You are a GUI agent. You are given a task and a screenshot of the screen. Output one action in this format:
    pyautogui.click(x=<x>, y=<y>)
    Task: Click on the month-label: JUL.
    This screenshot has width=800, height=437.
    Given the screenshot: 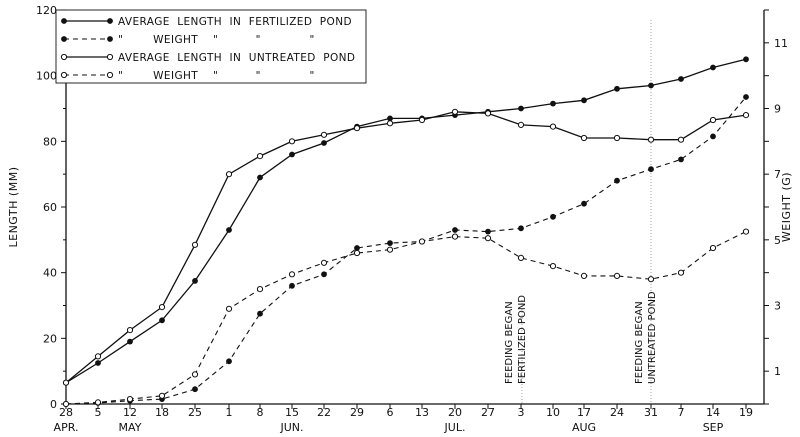 What is the action you would take?
    pyautogui.click(x=455, y=427)
    